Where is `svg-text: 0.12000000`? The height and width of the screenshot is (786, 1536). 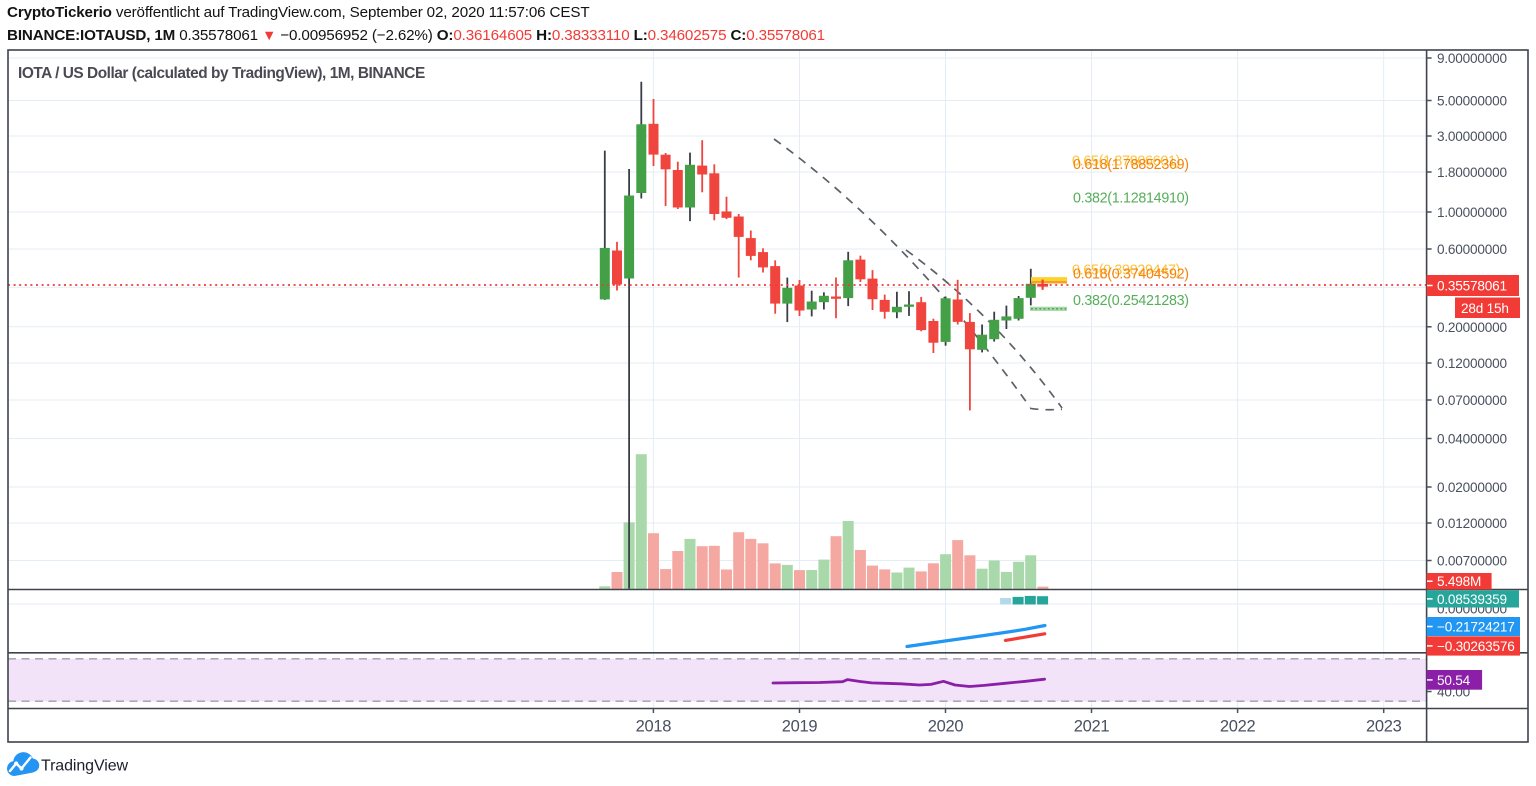
svg-text: 0.12000000 is located at coordinates (1472, 363).